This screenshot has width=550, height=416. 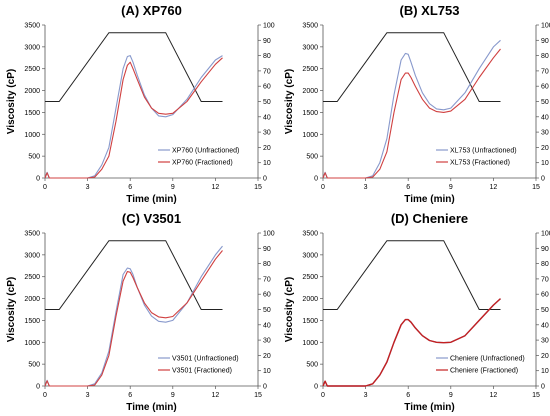 What do you see at coordinates (484, 371) in the screenshot?
I see `legend-label: Cheniere (Fractioned)` at bounding box center [484, 371].